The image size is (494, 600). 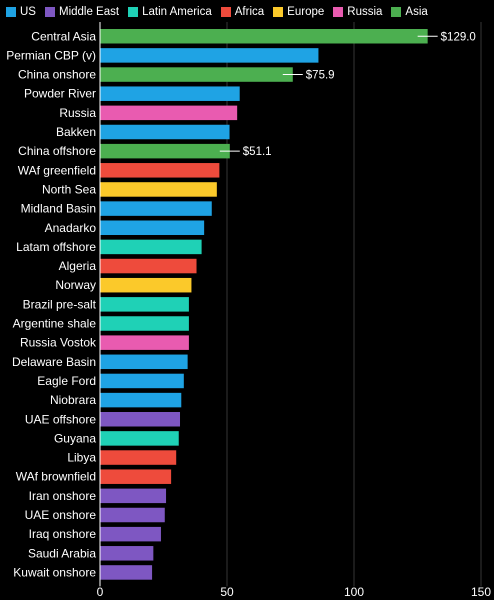 I want to click on category-label: Norway, so click(x=75, y=285).